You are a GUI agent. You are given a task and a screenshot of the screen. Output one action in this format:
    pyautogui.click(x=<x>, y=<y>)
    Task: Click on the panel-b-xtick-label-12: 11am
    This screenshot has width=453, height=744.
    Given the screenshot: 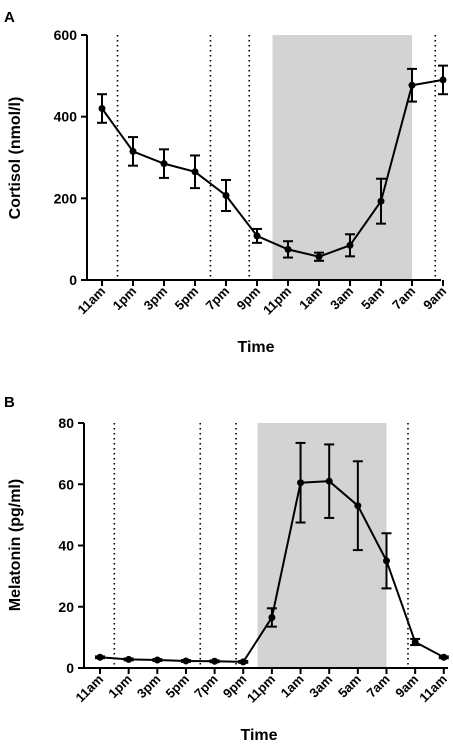 What is the action you would take?
    pyautogui.click(x=433, y=689)
    